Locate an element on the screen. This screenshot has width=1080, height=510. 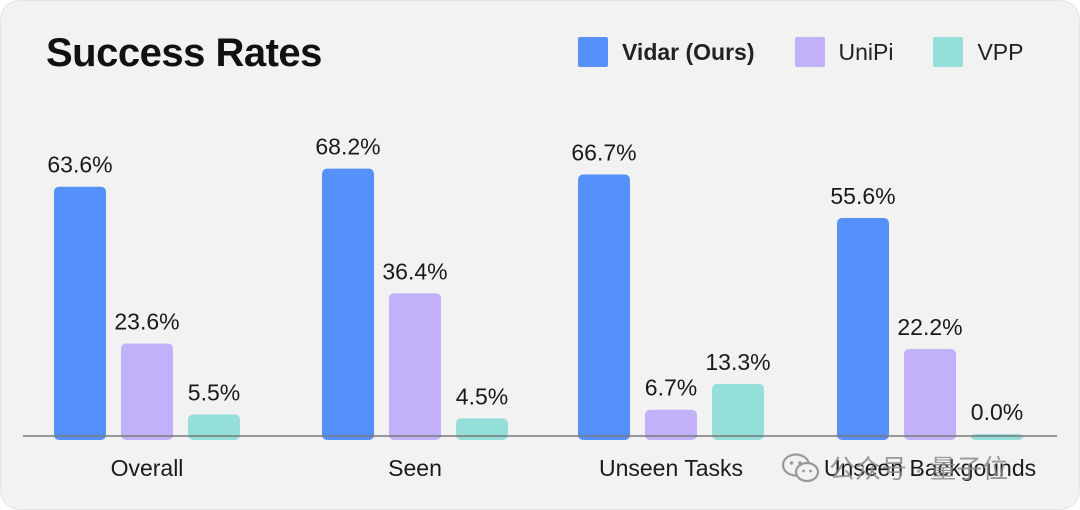
bar-vpp-seen is located at coordinates (482, 429).